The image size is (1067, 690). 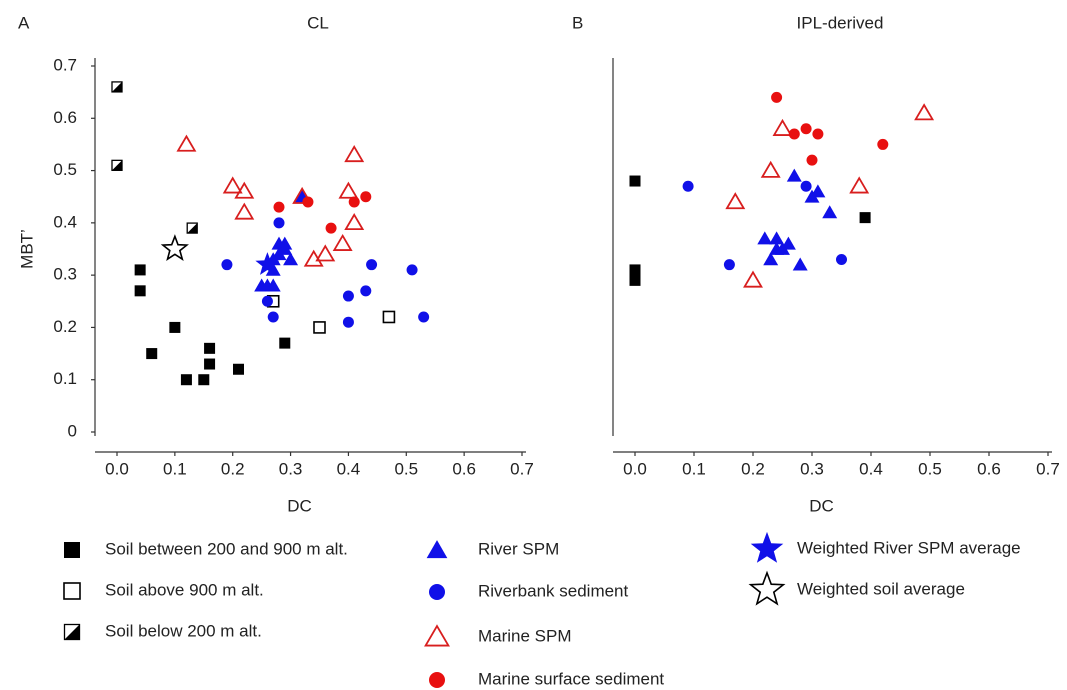 What do you see at coordinates (871, 468) in the screenshot?
I see `x-tick-label: 0.4` at bounding box center [871, 468].